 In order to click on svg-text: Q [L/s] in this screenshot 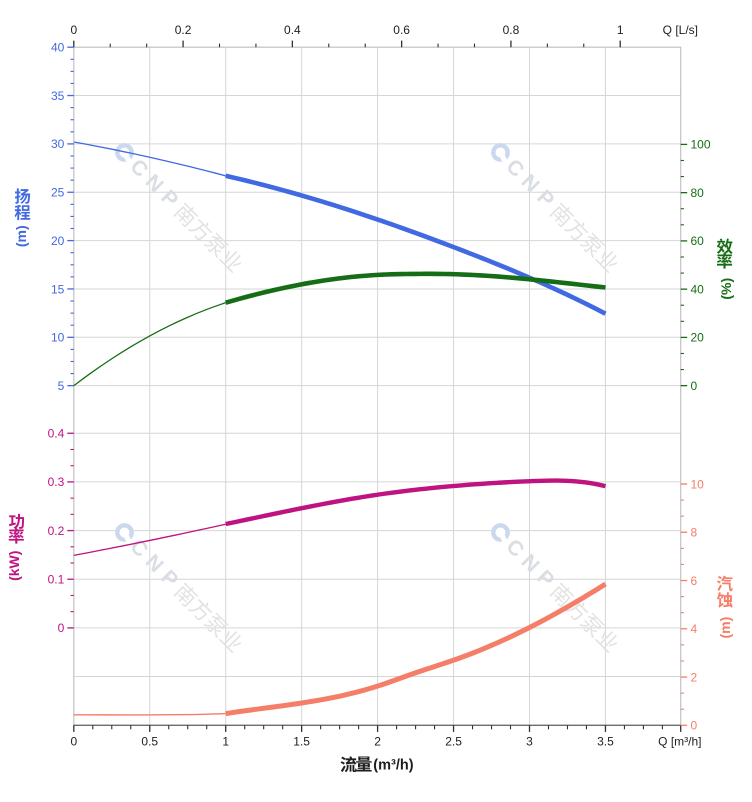, I will do `click(680, 30)`.